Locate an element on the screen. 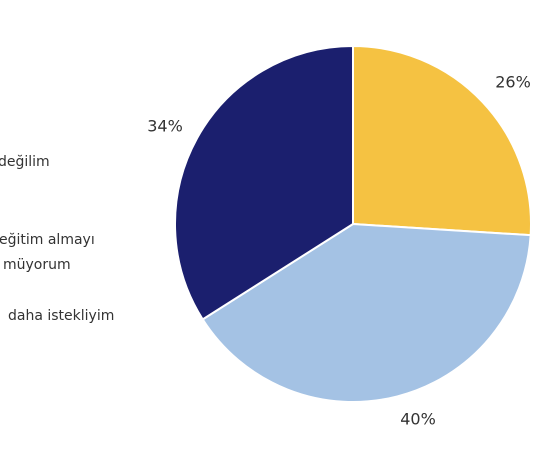 The image size is (534, 462). legend-label: müyorum is located at coordinates (37, 265).